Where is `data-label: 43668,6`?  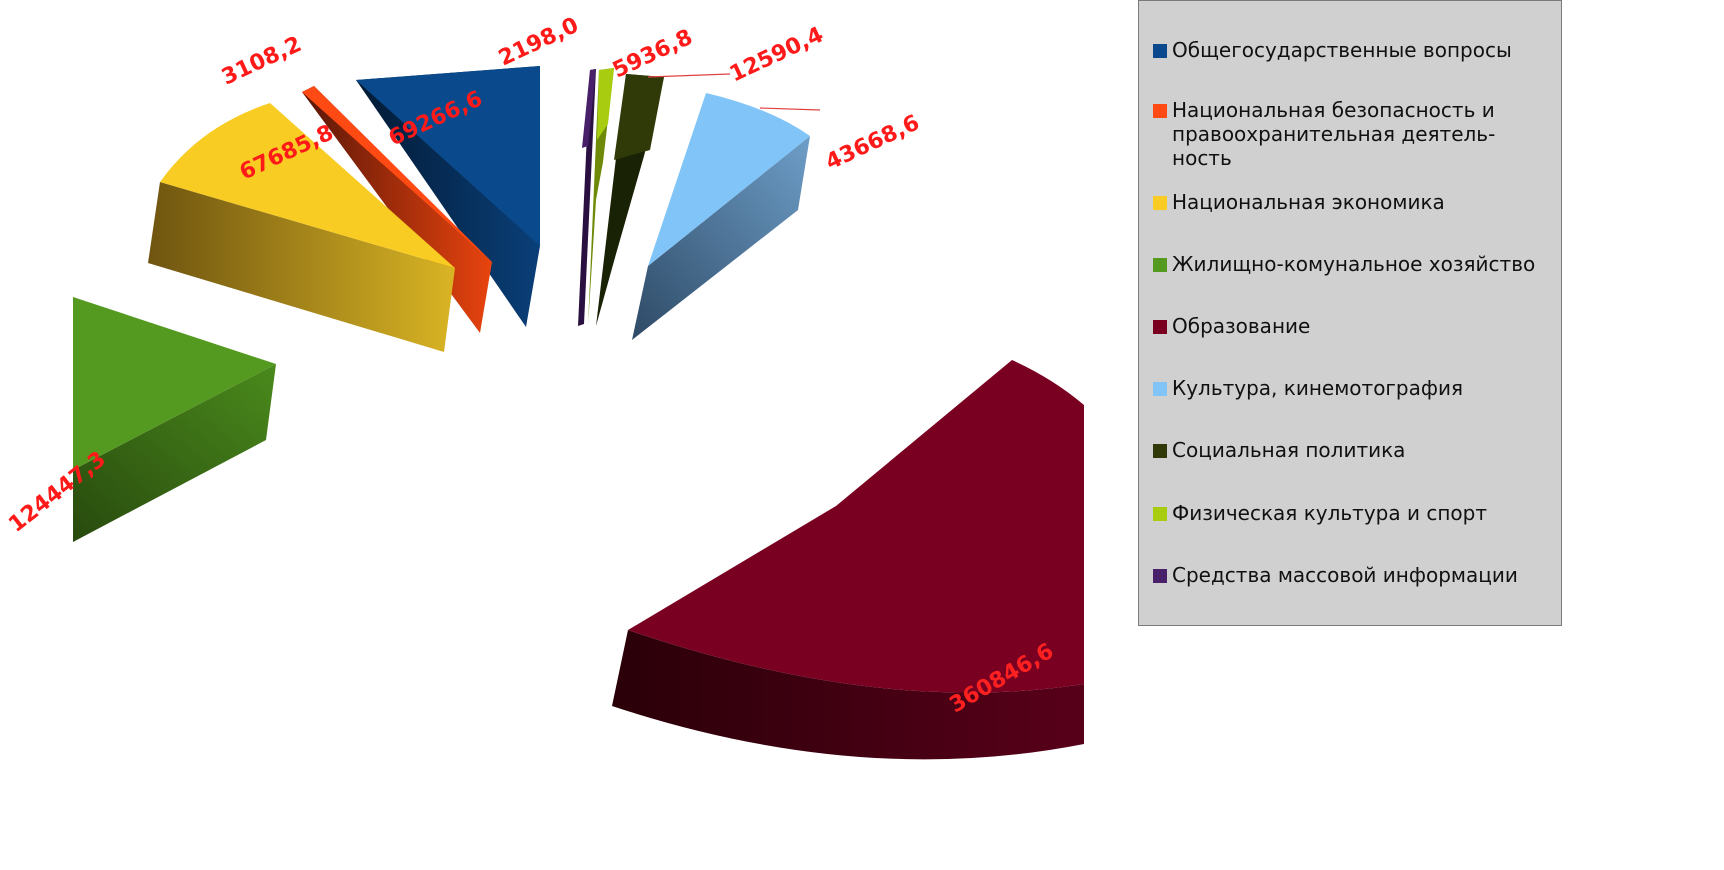
data-label: 43668,6 is located at coordinates (872, 142).